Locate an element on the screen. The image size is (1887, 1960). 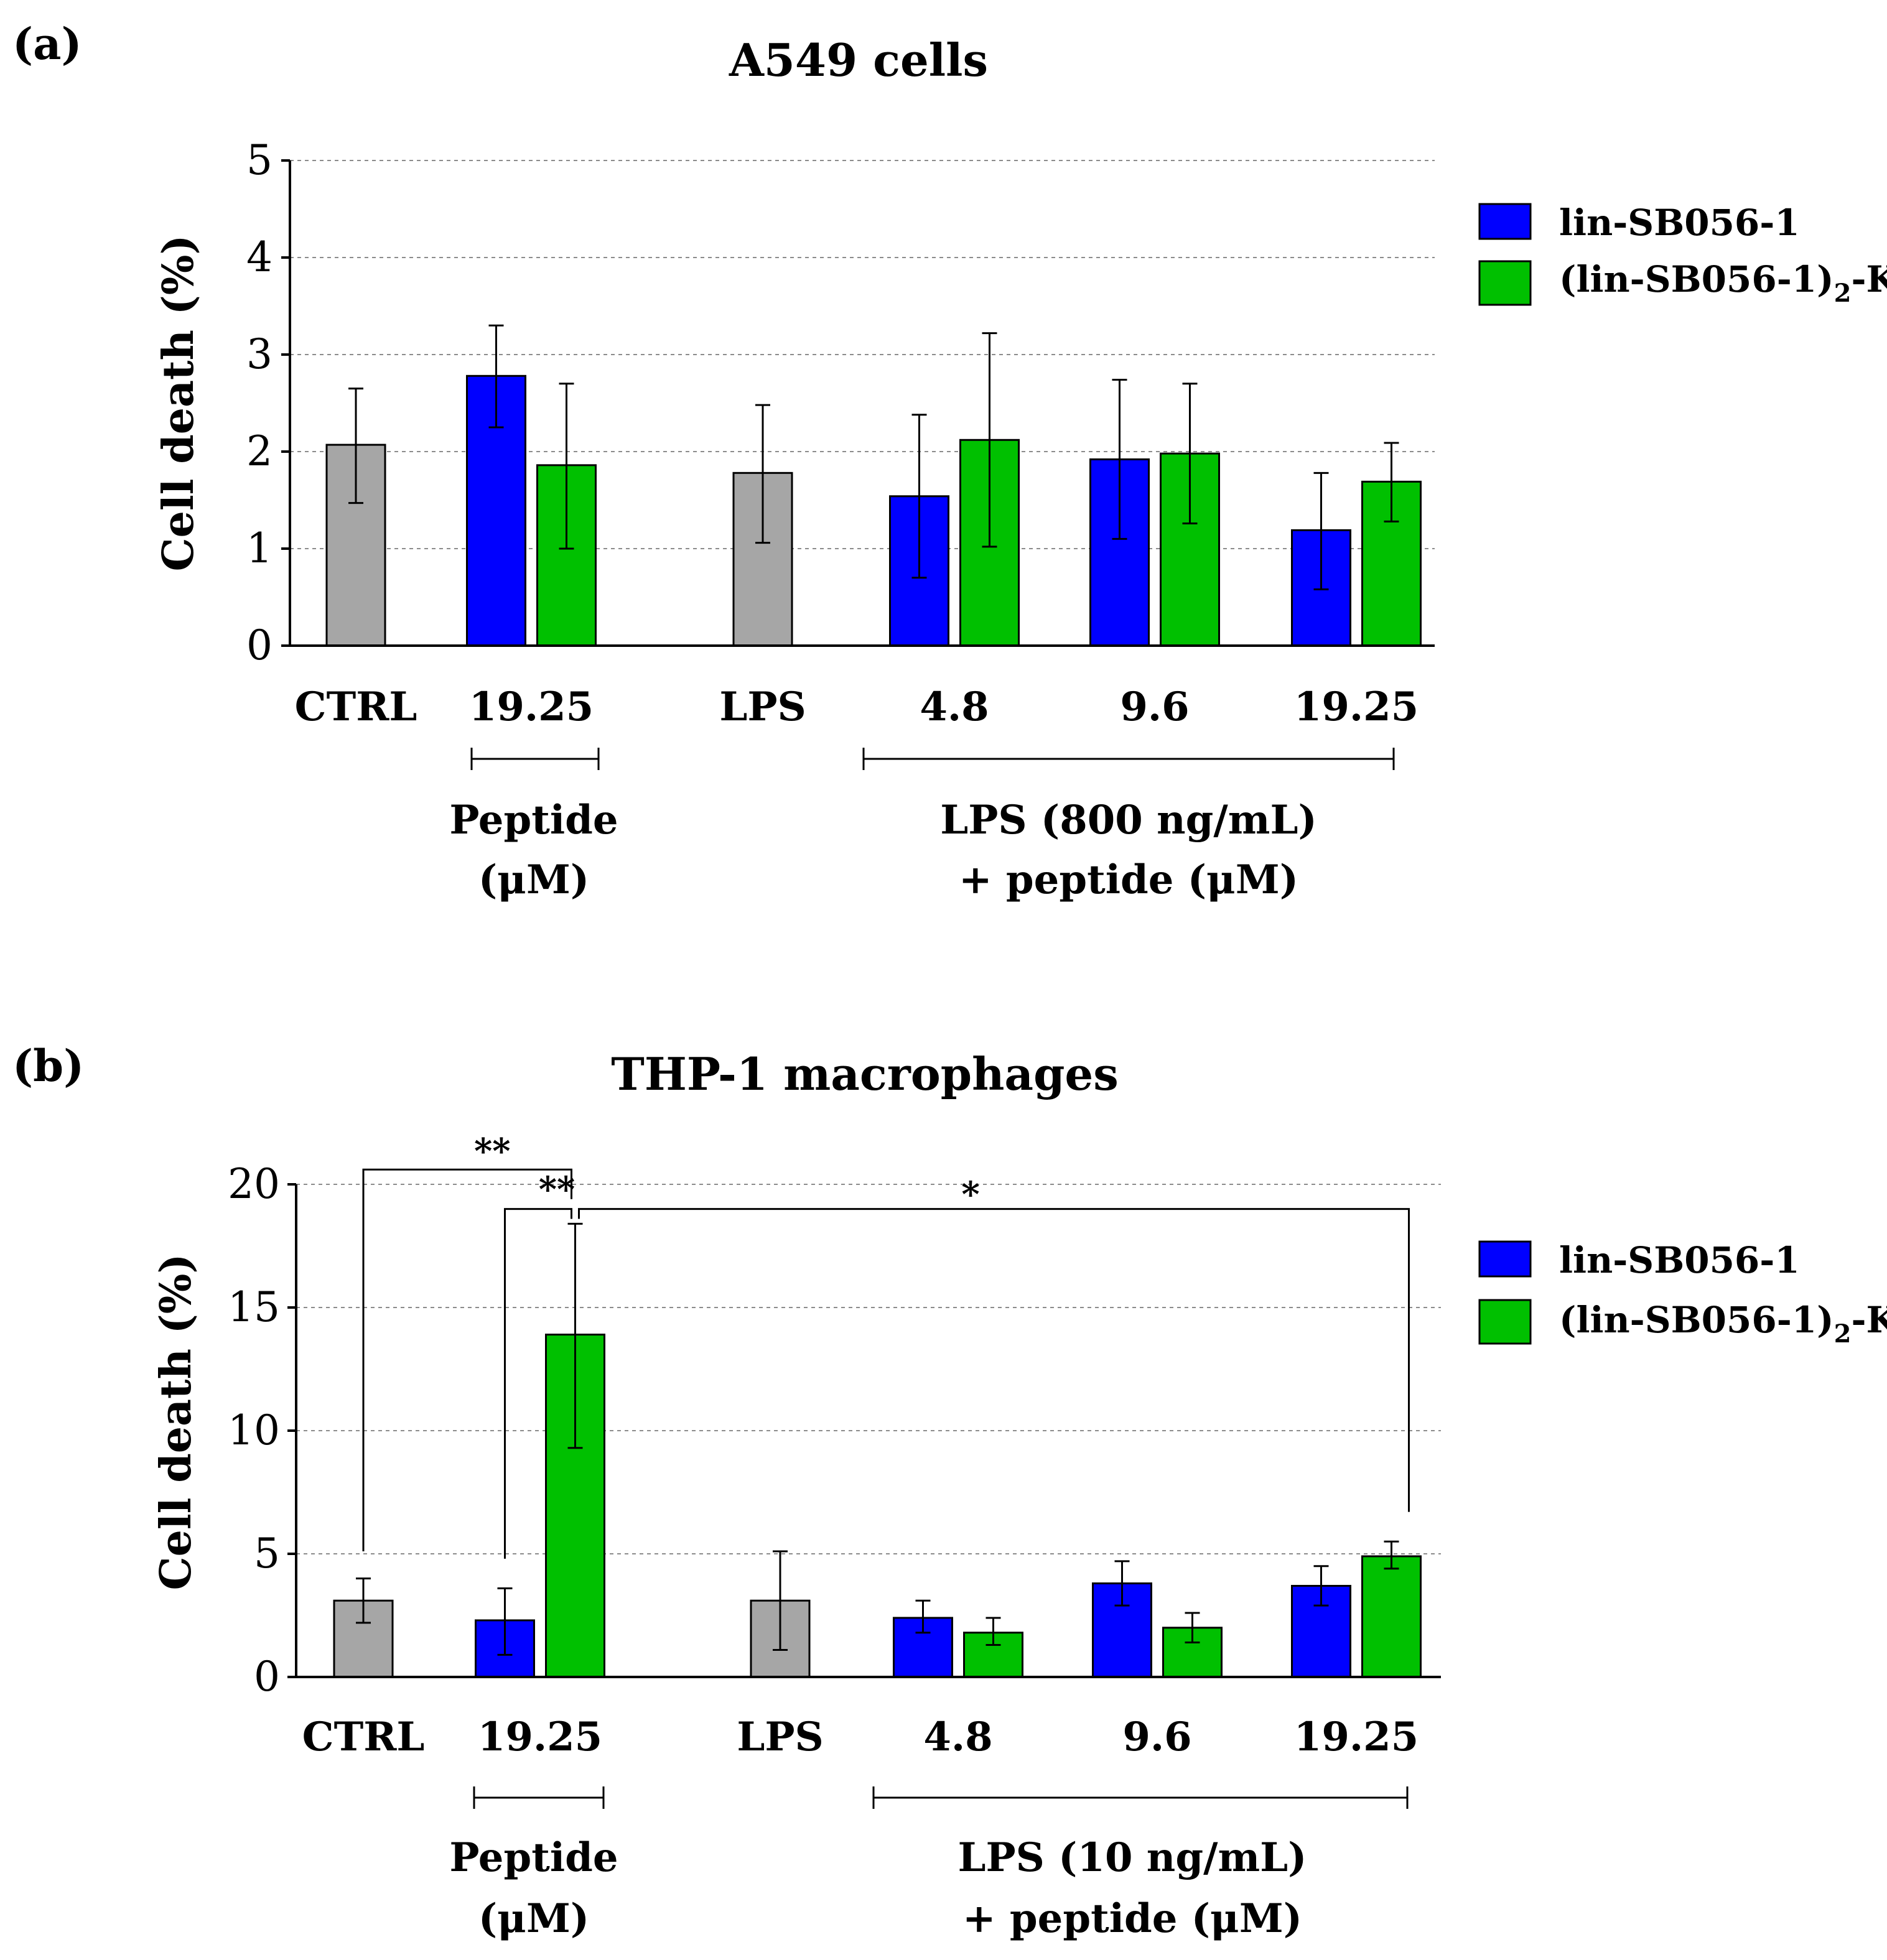
y-tick-label: 15 is located at coordinates (254, 1307).